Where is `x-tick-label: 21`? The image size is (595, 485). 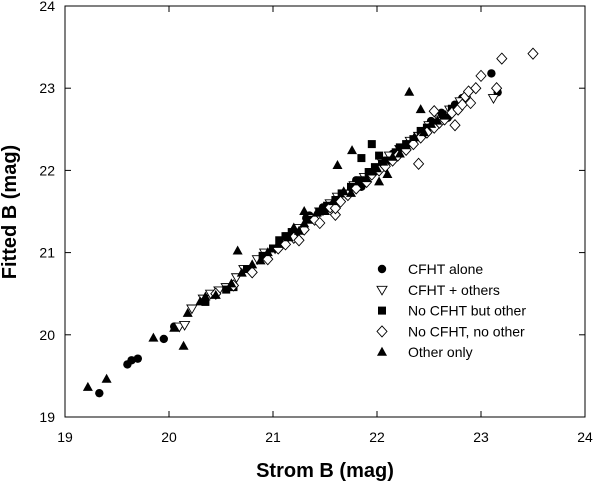
x-tick-label: 21 is located at coordinates (273, 437).